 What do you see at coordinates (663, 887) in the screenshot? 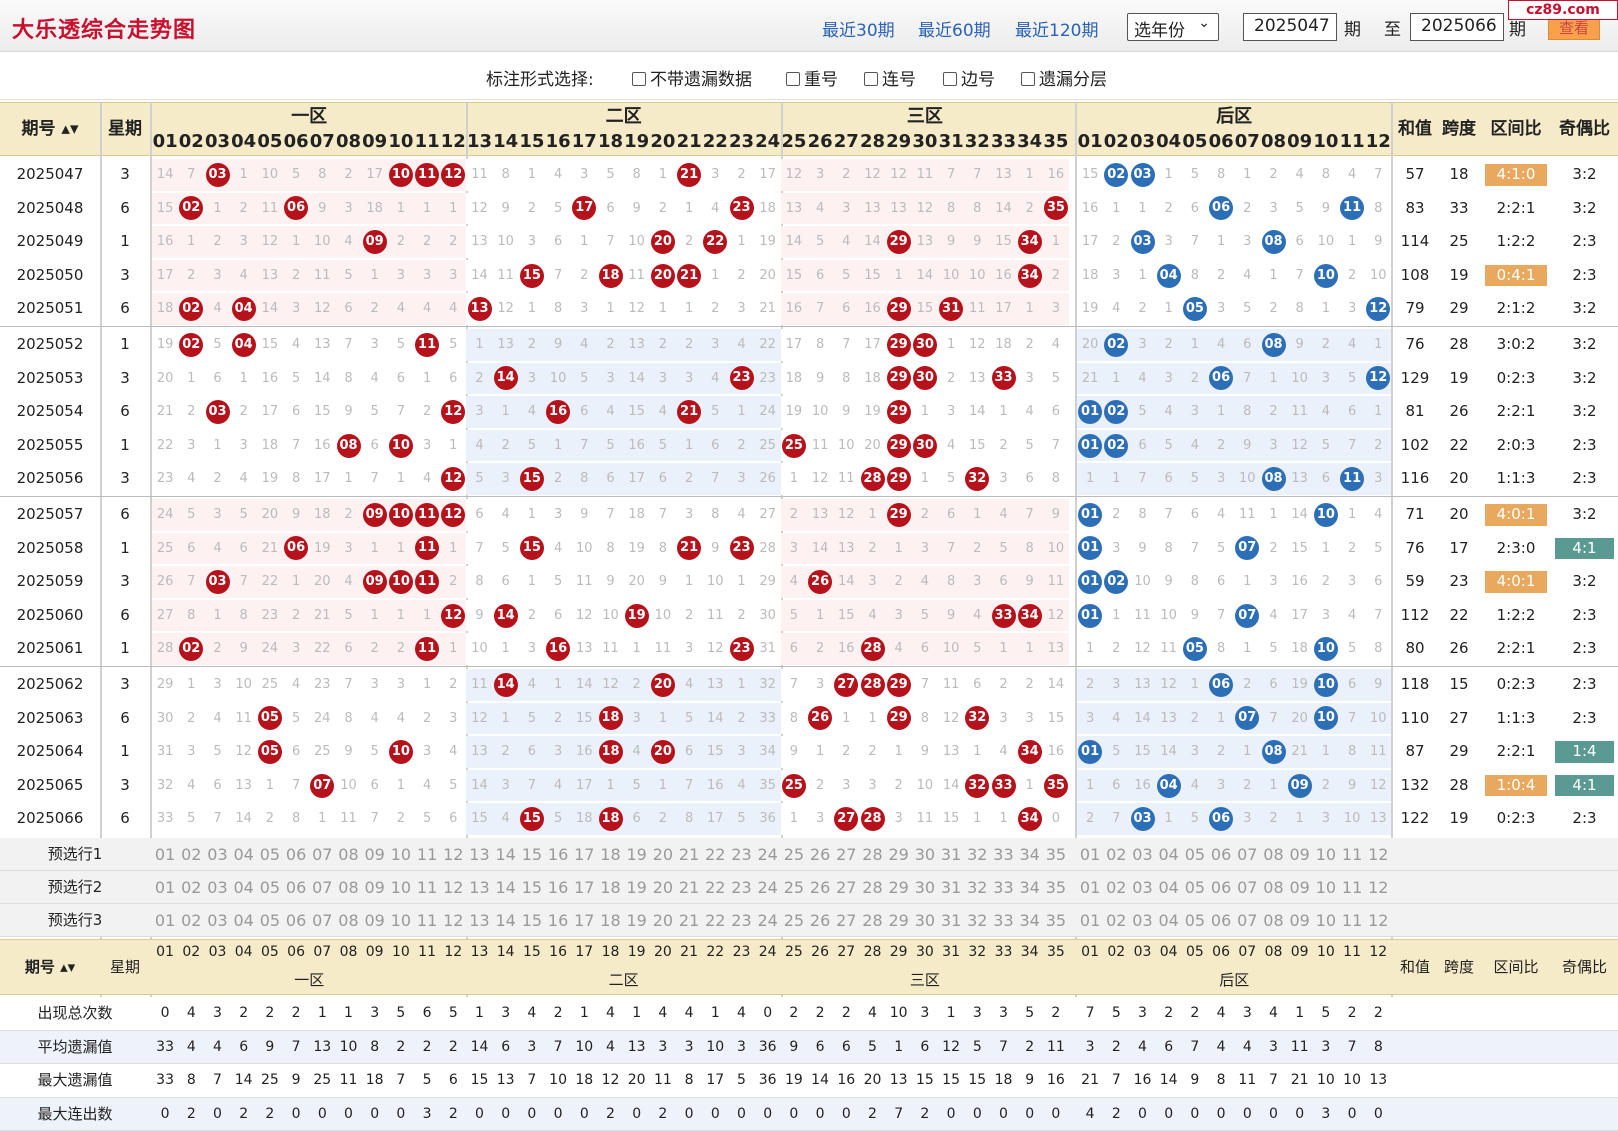
I see `preselect-number: 20` at bounding box center [663, 887].